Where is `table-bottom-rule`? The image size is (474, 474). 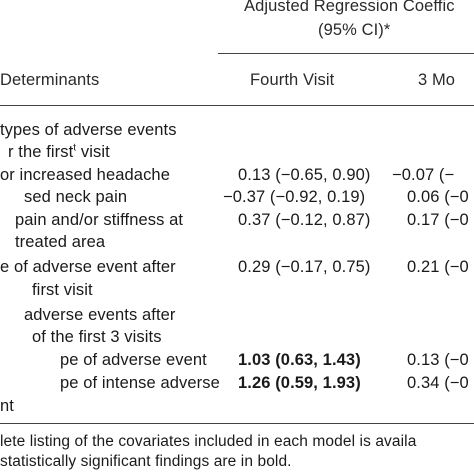
table-bottom-rule is located at coordinates (237, 423).